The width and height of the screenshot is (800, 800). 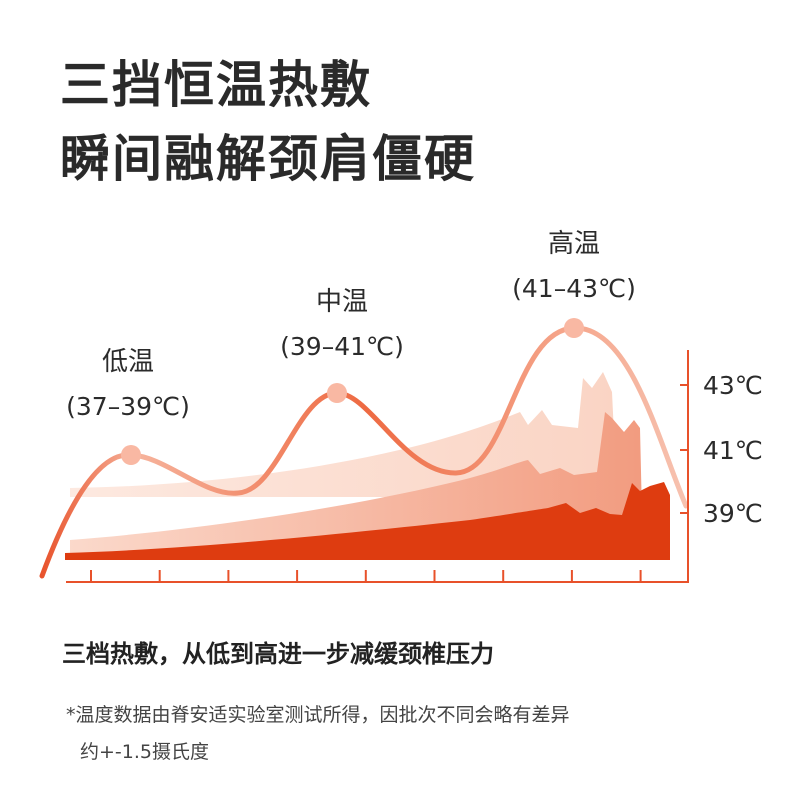 What do you see at coordinates (343, 434) in the screenshot?
I see `area-layer-light` at bounding box center [343, 434].